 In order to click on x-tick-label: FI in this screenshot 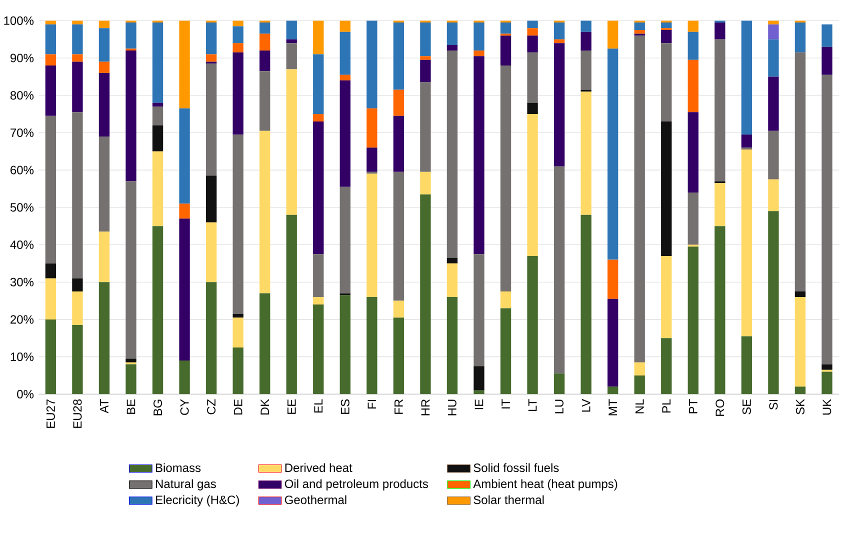, I will do `click(372, 404)`.